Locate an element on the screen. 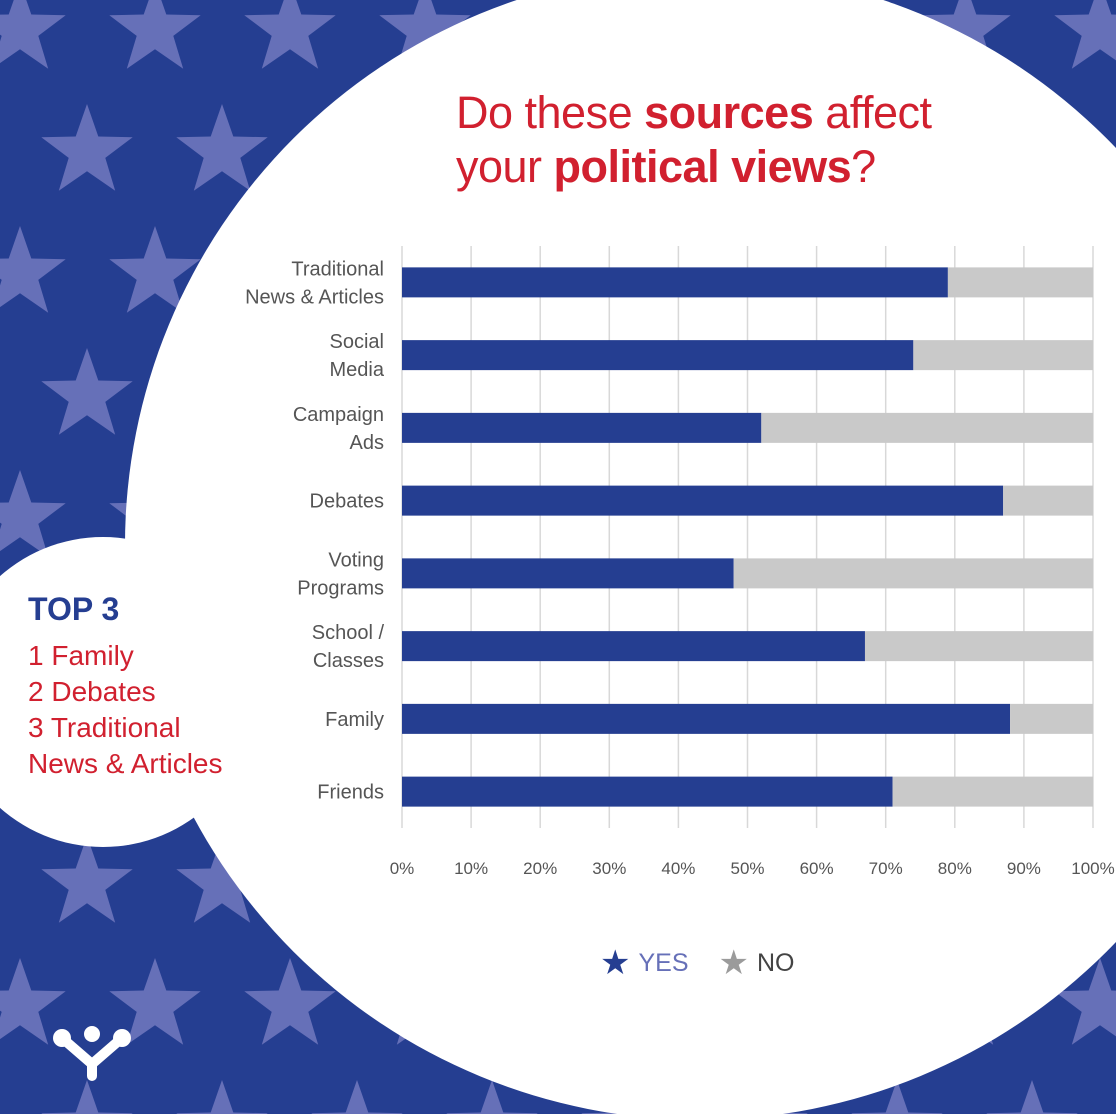 The height and width of the screenshot is (1114, 1116). category-label: Campaign is located at coordinates (338, 415).